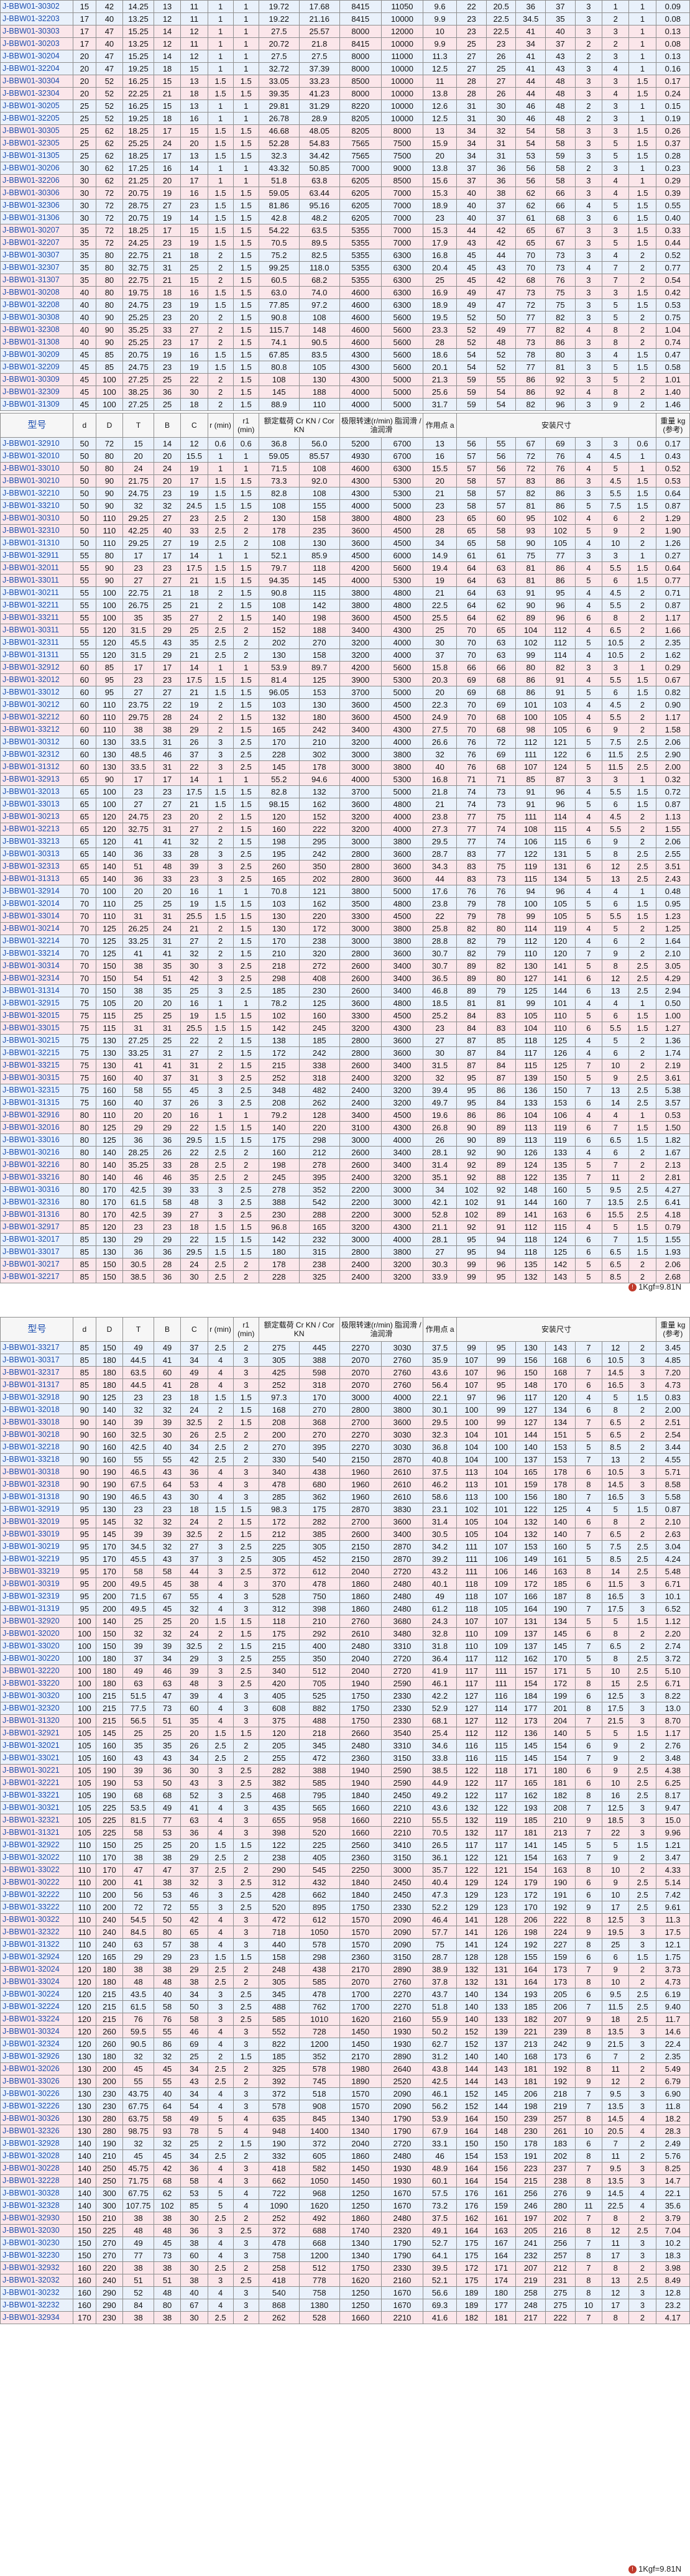 This screenshot has height=2576, width=690. What do you see at coordinates (402, 605) in the screenshot?
I see `table-cell: 4800` at bounding box center [402, 605].